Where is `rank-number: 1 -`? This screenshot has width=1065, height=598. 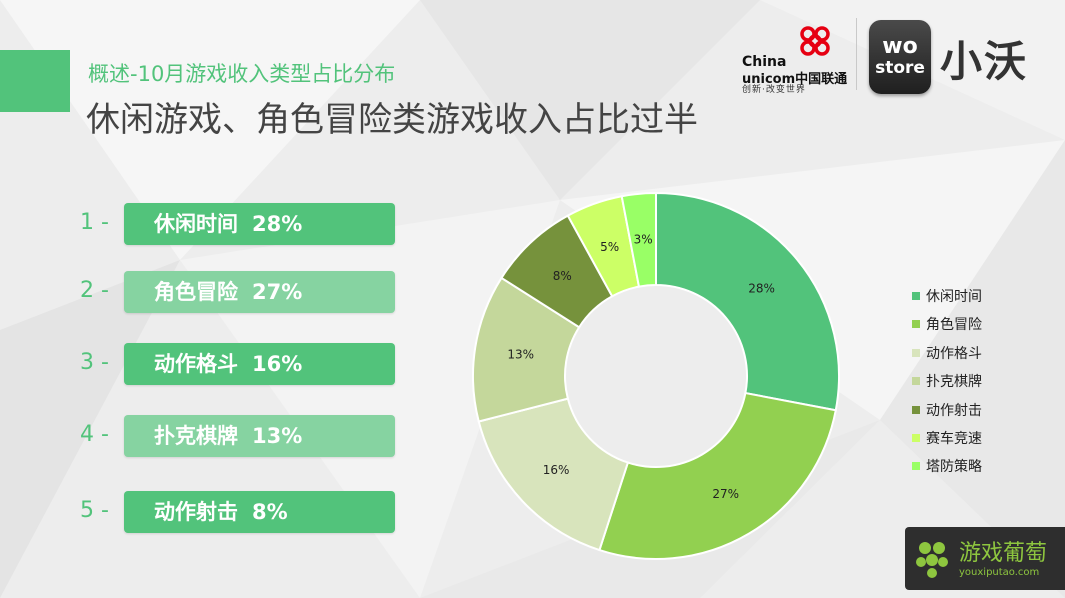 rank-number: 1 - is located at coordinates (94, 222).